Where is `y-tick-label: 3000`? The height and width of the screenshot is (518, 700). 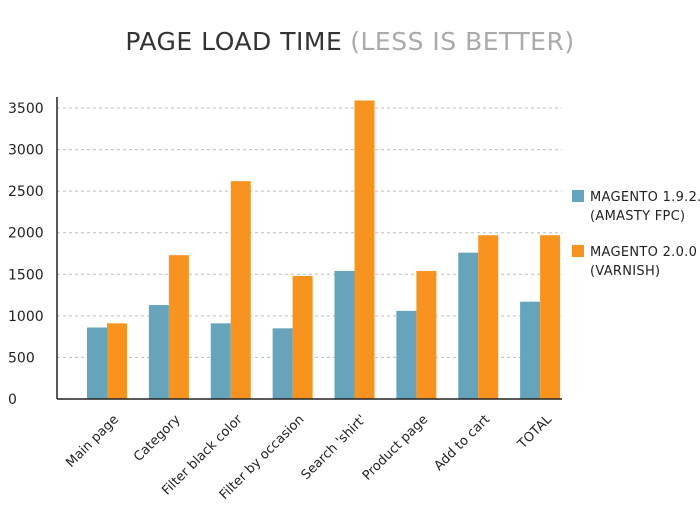 y-tick-label: 3000 is located at coordinates (26, 151).